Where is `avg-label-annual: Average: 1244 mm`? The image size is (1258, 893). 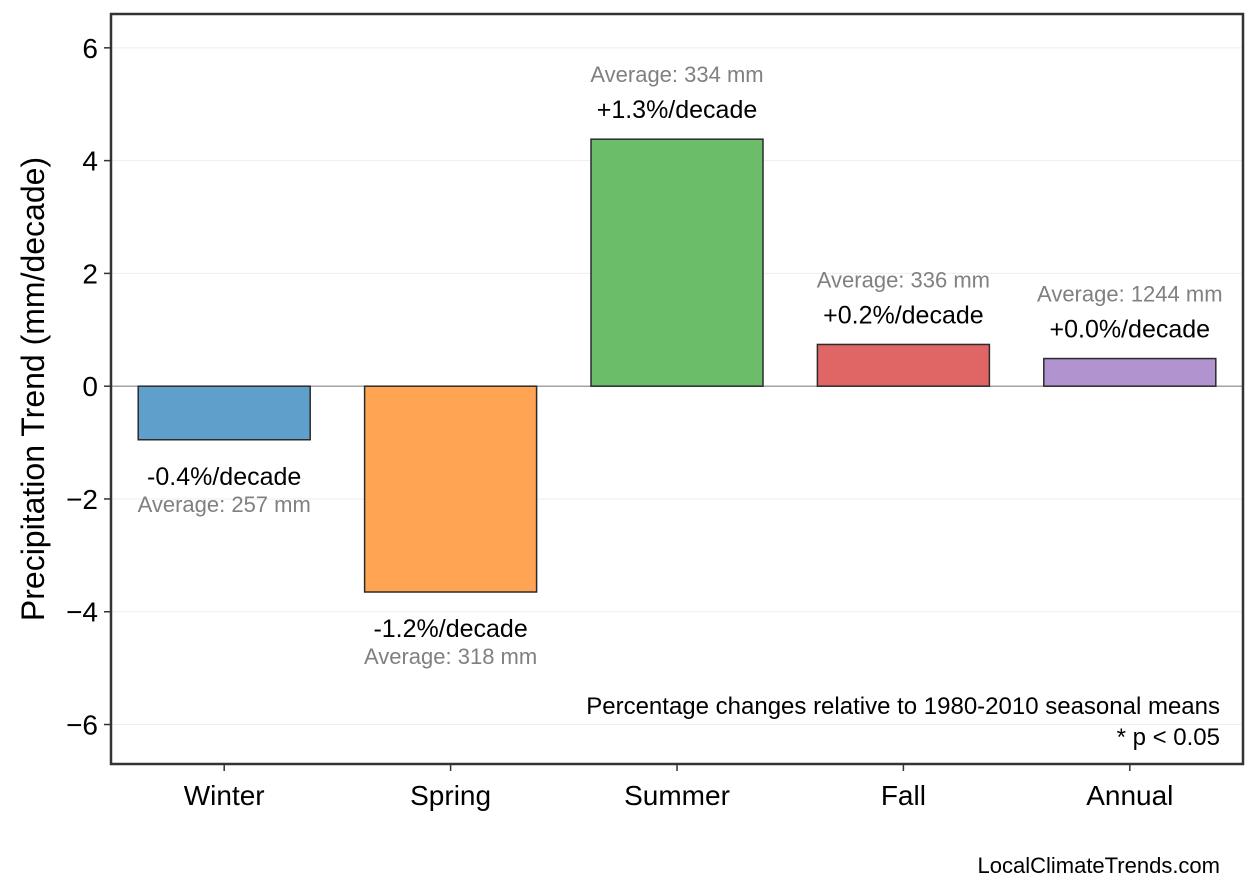 avg-label-annual: Average: 1244 mm is located at coordinates (1129, 294).